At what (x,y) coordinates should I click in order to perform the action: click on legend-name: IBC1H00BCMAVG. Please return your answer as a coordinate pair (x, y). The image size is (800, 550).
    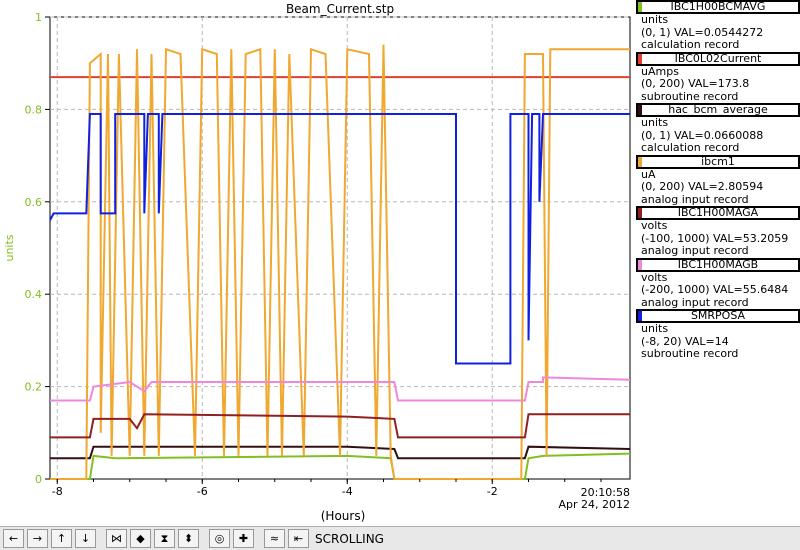
    Looking at the image, I should click on (718, 6).